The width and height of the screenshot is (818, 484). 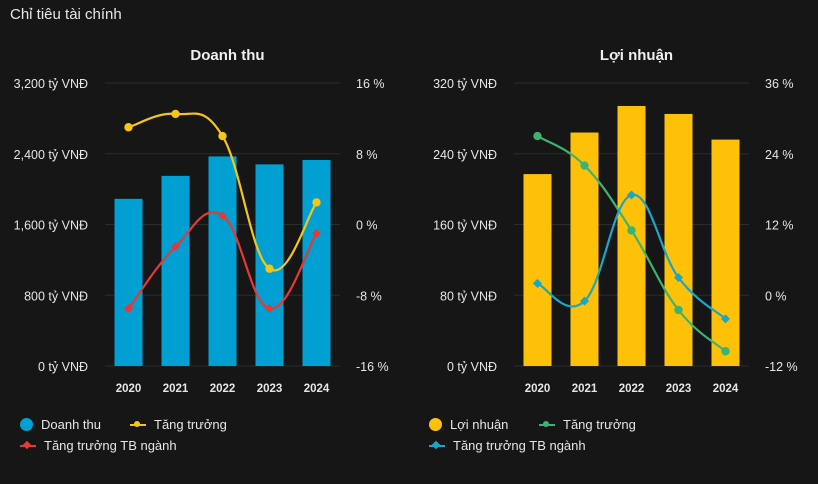 What do you see at coordinates (66, 14) in the screenshot?
I see `page-title: Chỉ tiêu tài chính` at bounding box center [66, 14].